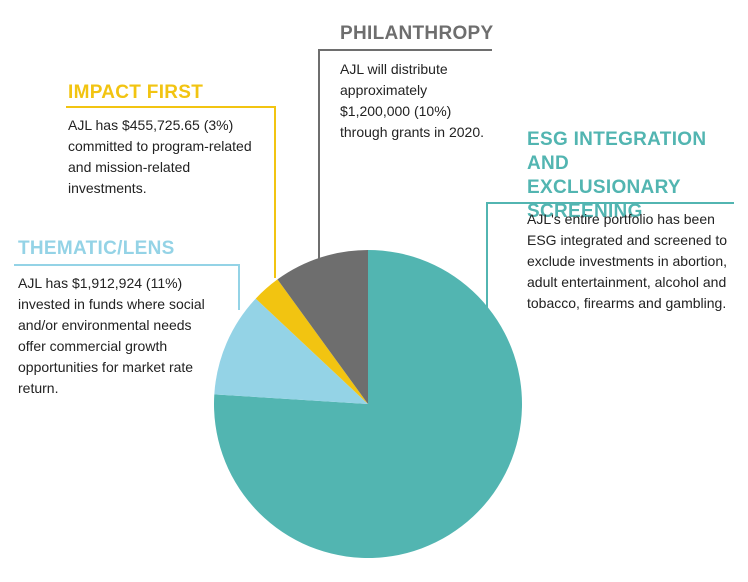  What do you see at coordinates (610, 203) in the screenshot?
I see `esg-top-rule` at bounding box center [610, 203].